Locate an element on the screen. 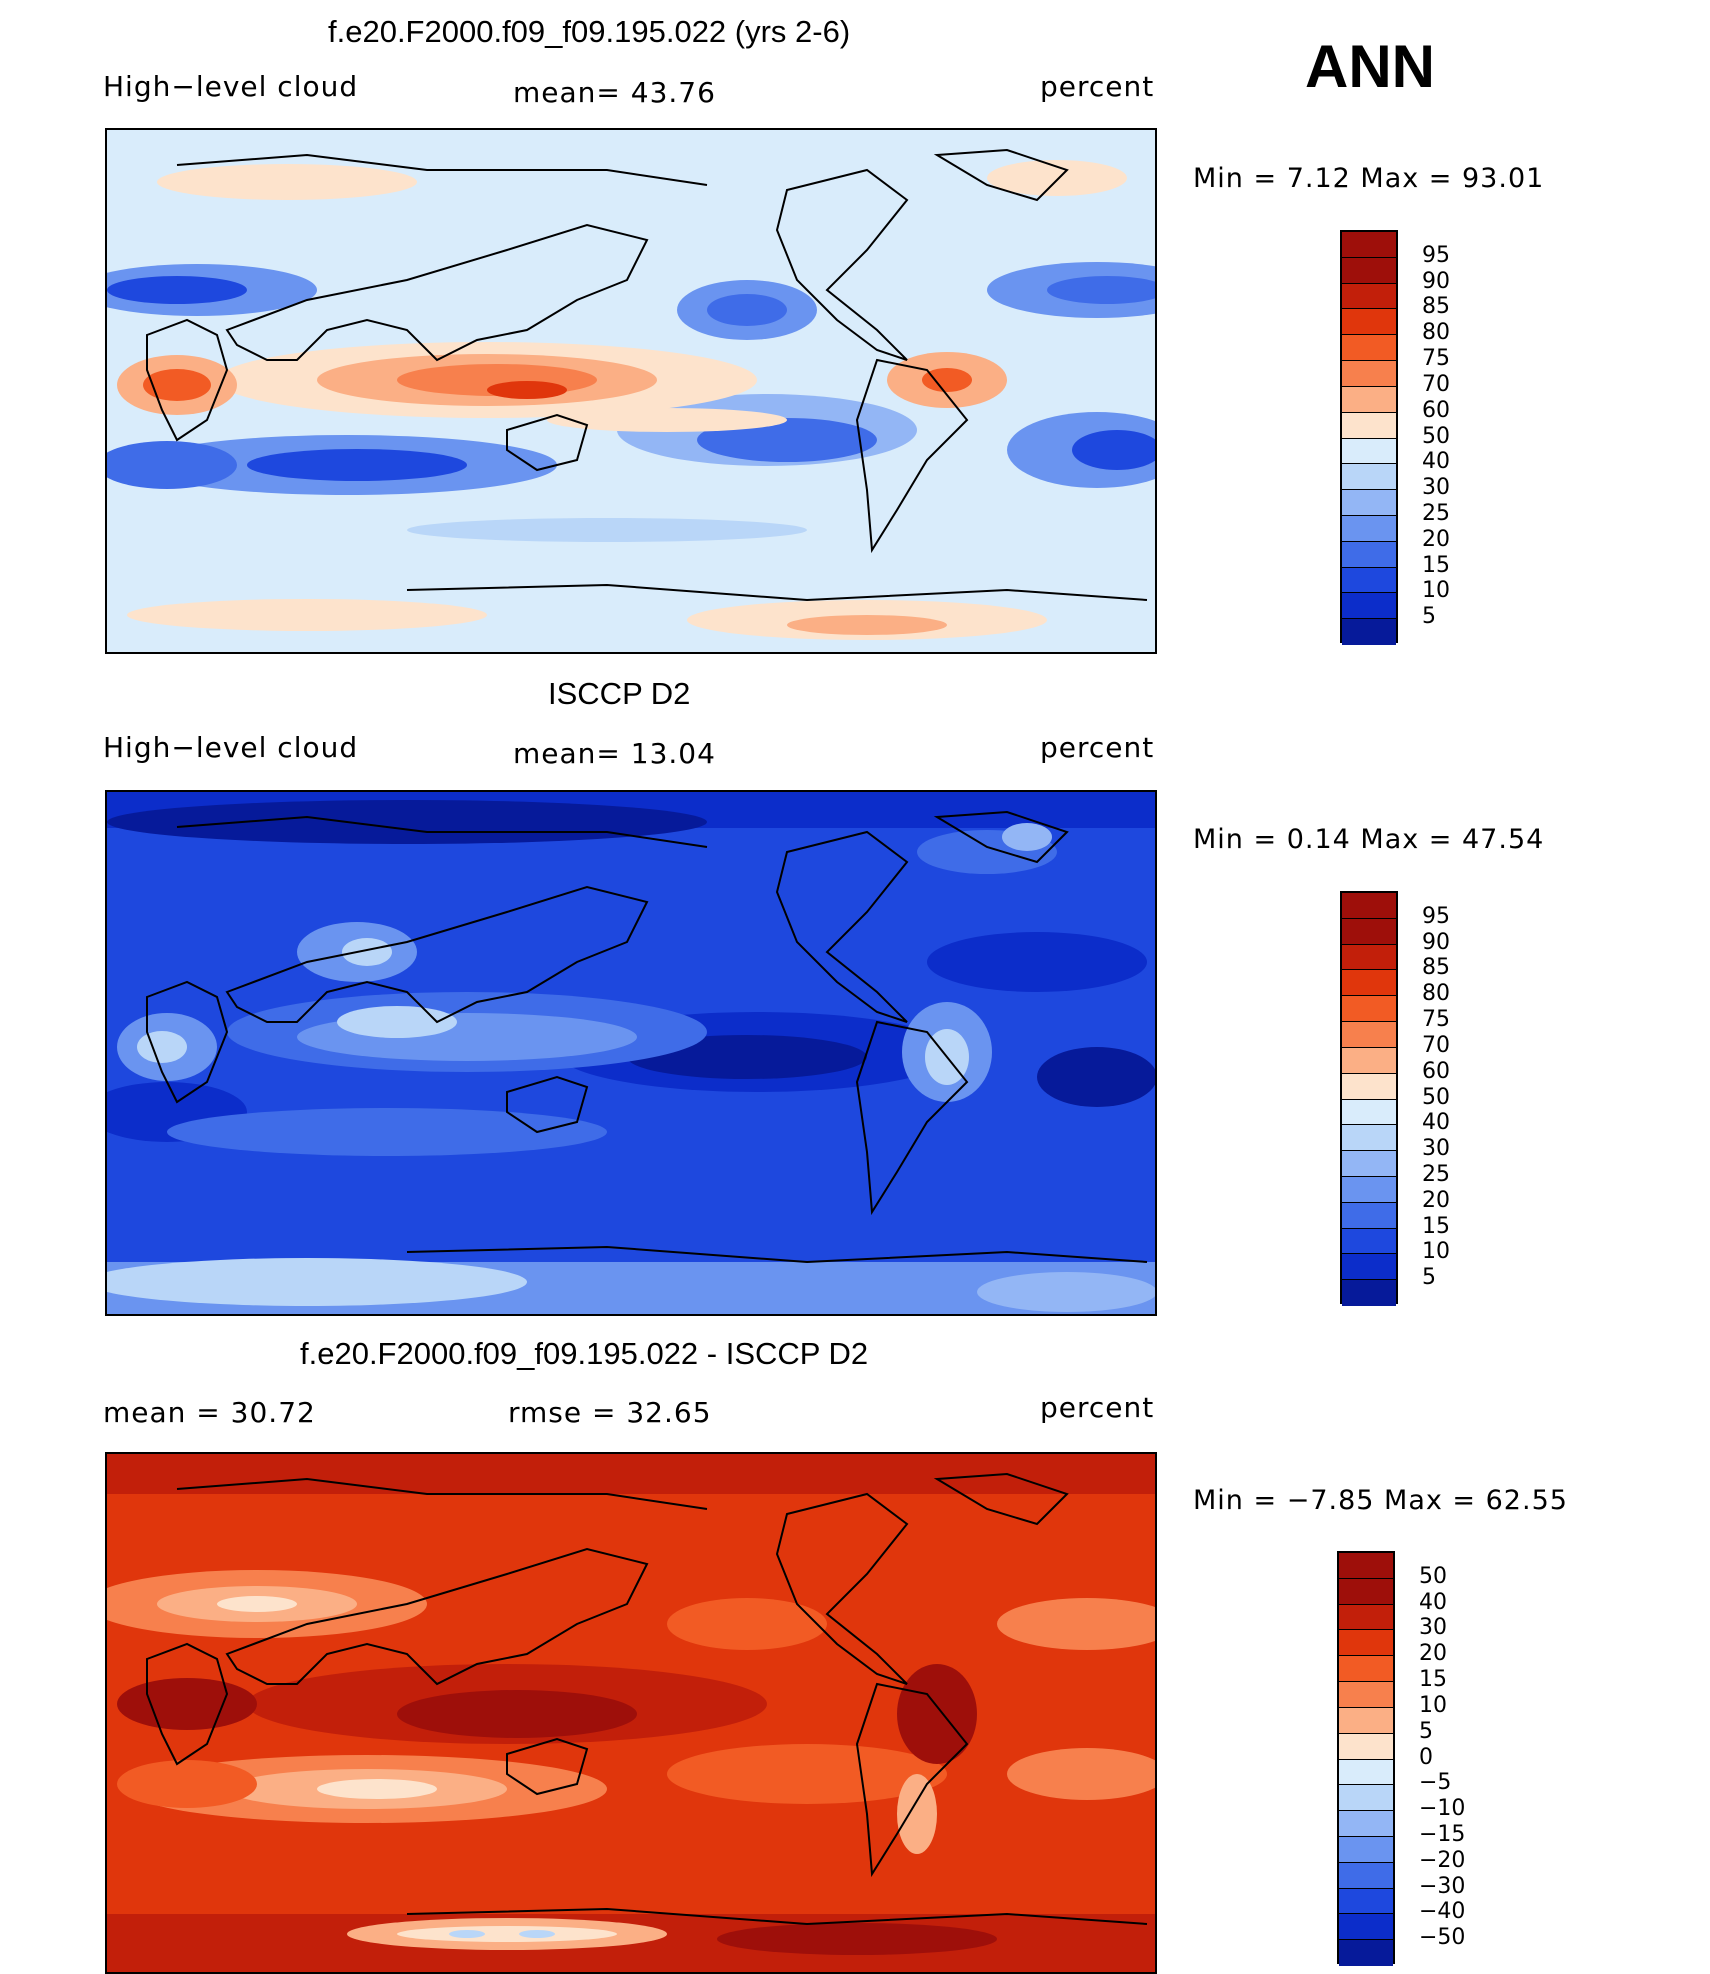 Image resolution: width=1710 pixels, height=1974 pixels. panel2-variable-label: High−level cloud is located at coordinates (231, 747).